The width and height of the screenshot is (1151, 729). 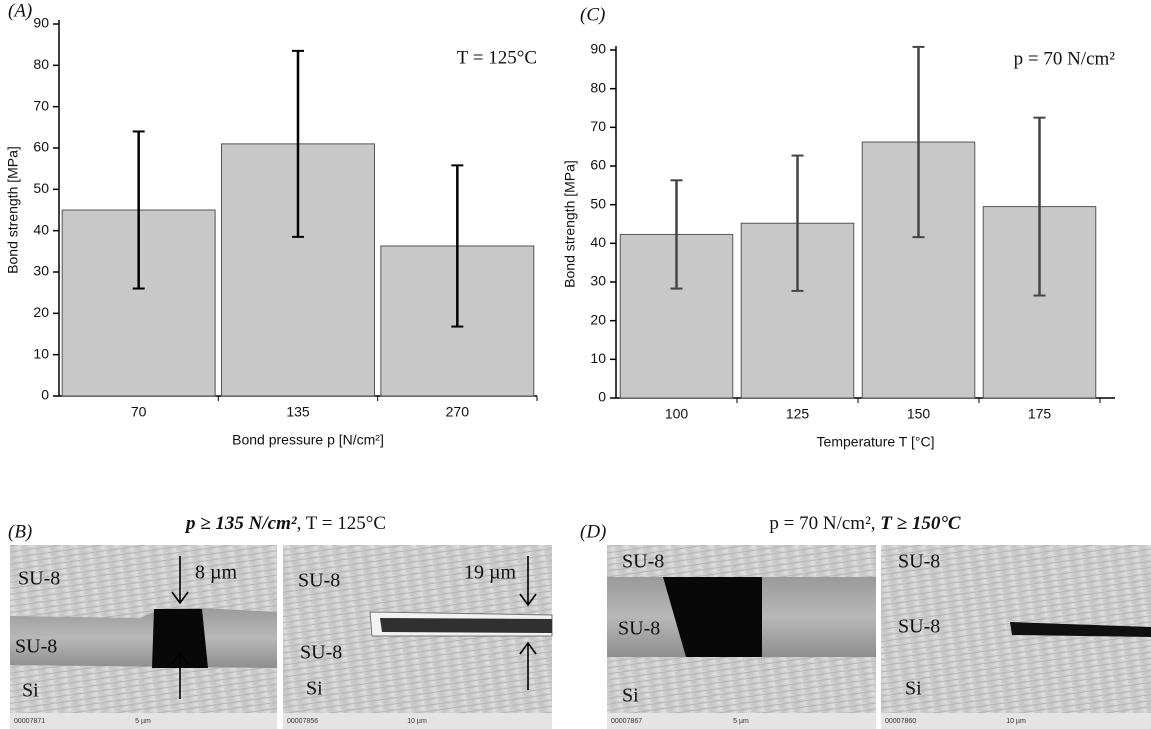 What do you see at coordinates (1065, 58) in the screenshot?
I see `annotation: p = 70 N/cm²` at bounding box center [1065, 58].